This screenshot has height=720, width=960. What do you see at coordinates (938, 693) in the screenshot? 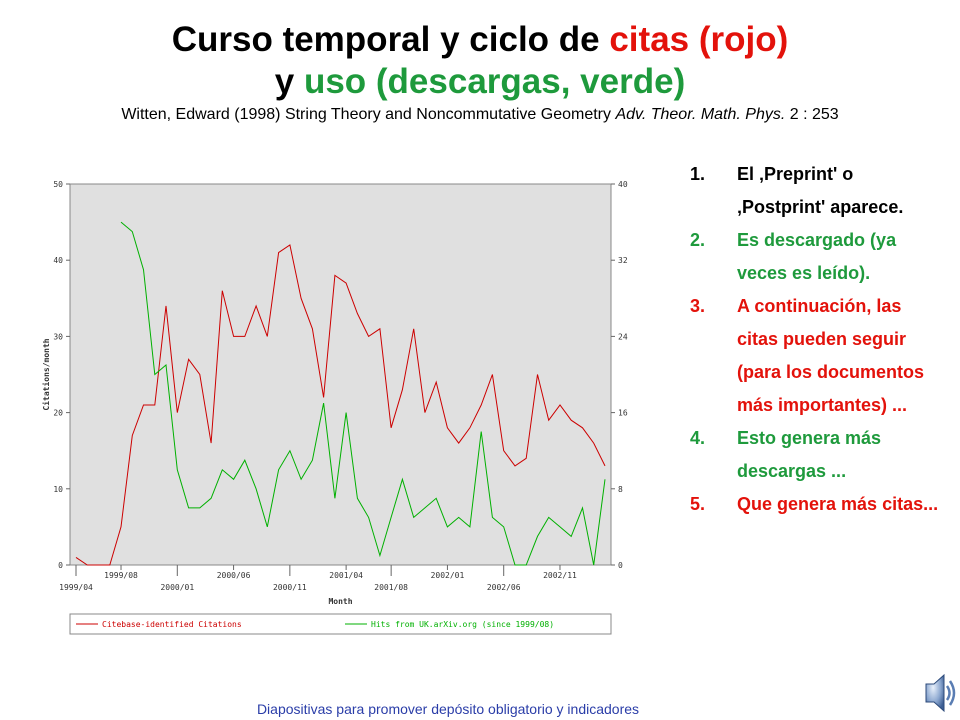
I see `speaker-icon` at bounding box center [938, 693].